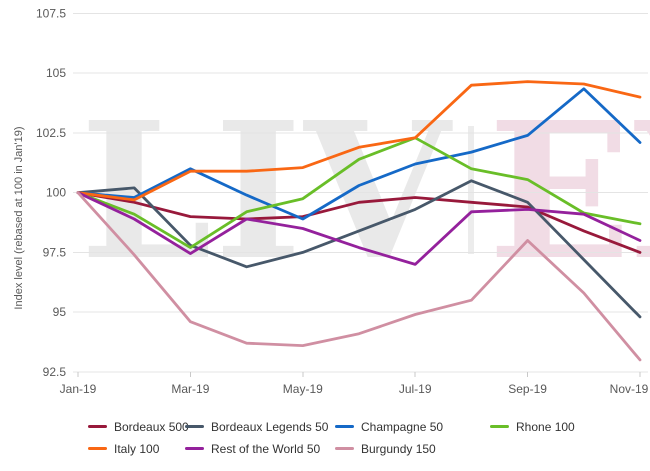 The height and width of the screenshot is (471, 650). What do you see at coordinates (270, 426) in the screenshot?
I see `legend-label: Bordeaux Legends 50` at bounding box center [270, 426].